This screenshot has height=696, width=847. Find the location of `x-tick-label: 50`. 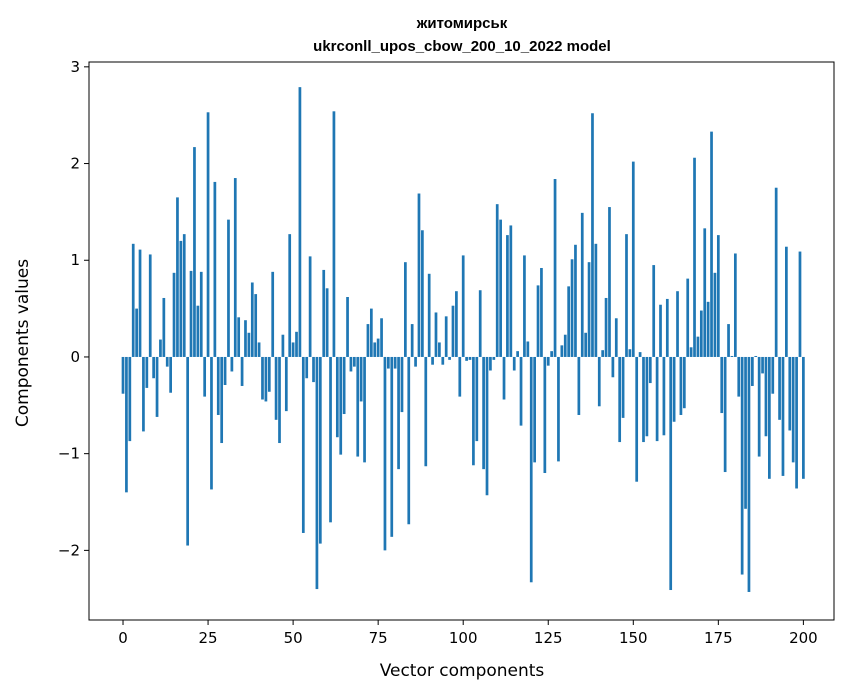

x-tick-label: 50 is located at coordinates (293, 638).